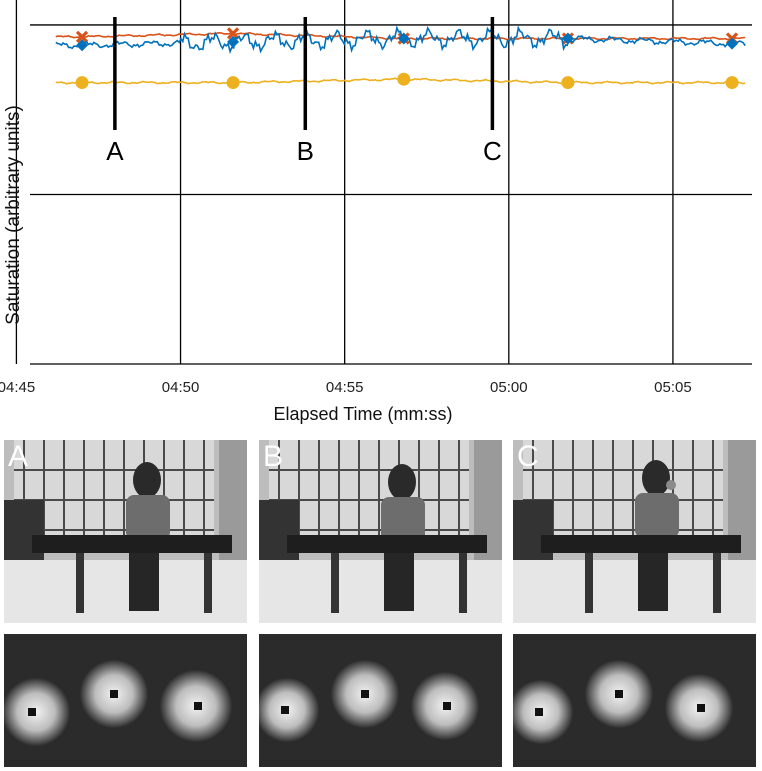 Image resolution: width=762 pixels, height=771 pixels. I want to click on series-layer, so click(400, 57).